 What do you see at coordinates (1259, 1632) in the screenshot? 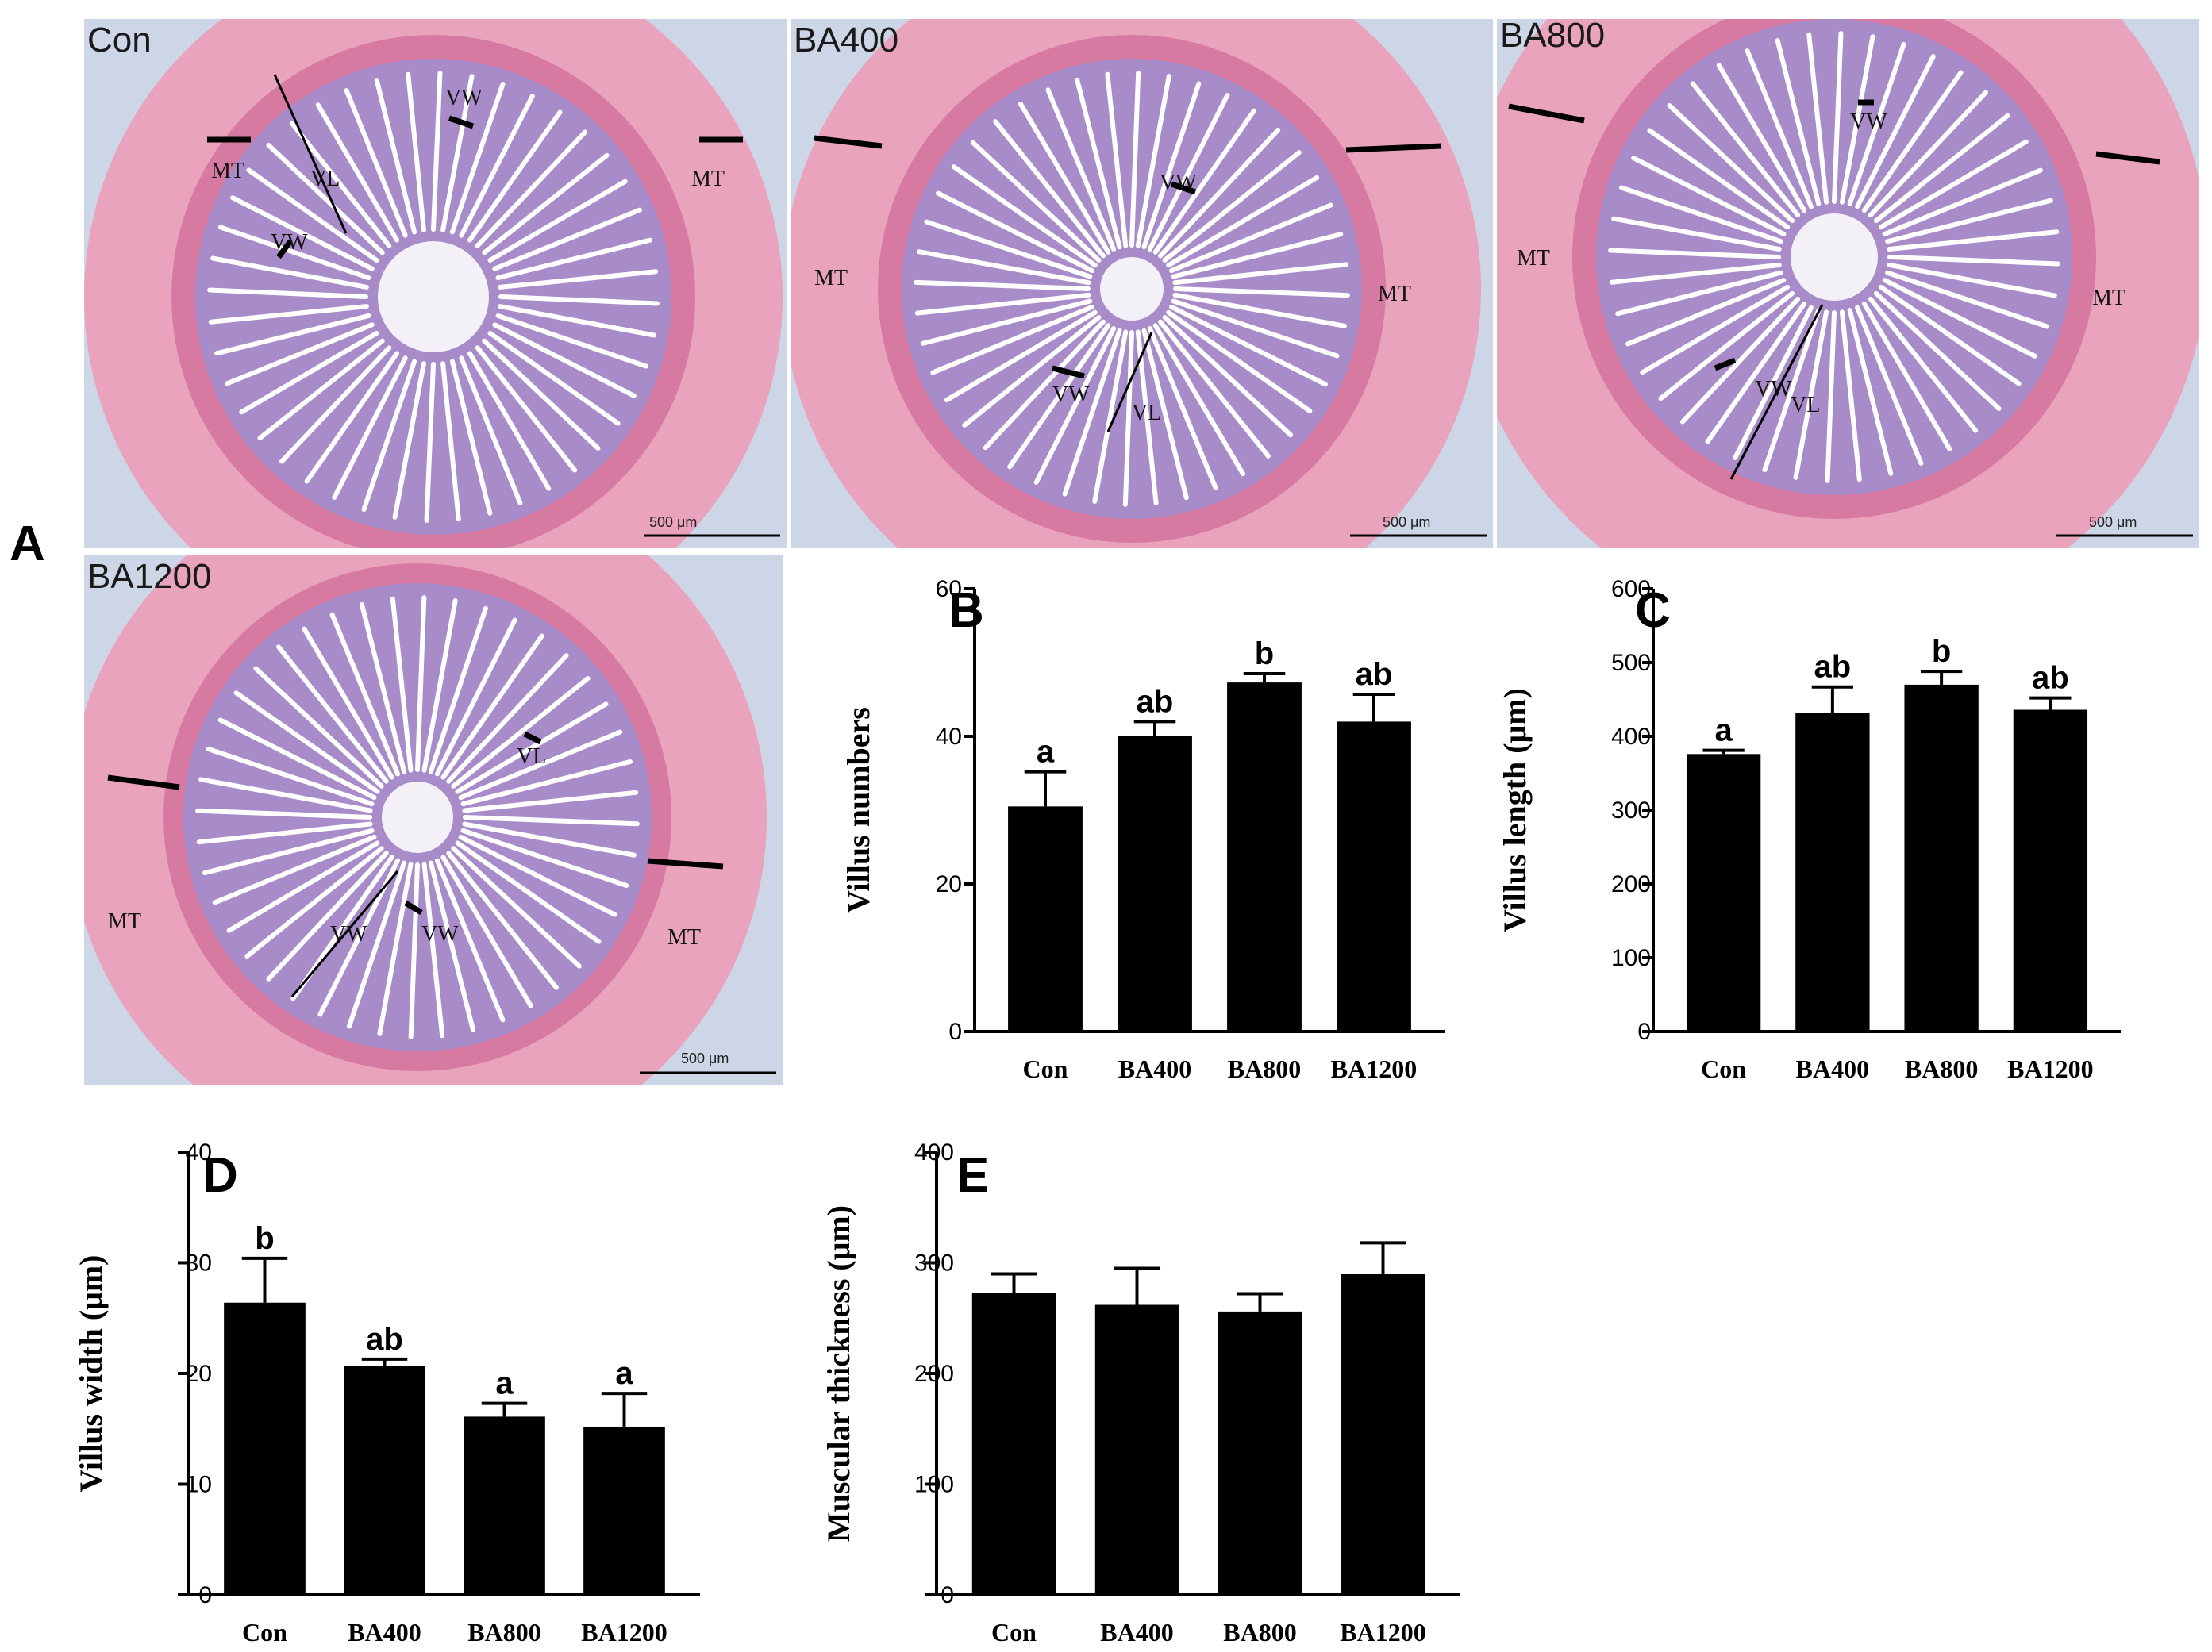
I see `x-tick-label: BA800` at bounding box center [1259, 1632].